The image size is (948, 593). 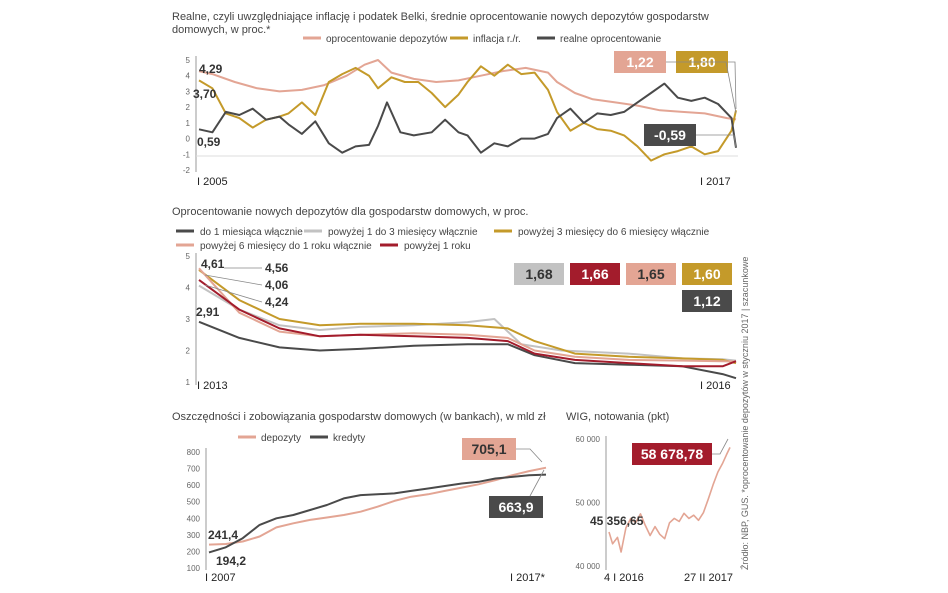 I want to click on y-tick-label: 300, so click(x=194, y=535).